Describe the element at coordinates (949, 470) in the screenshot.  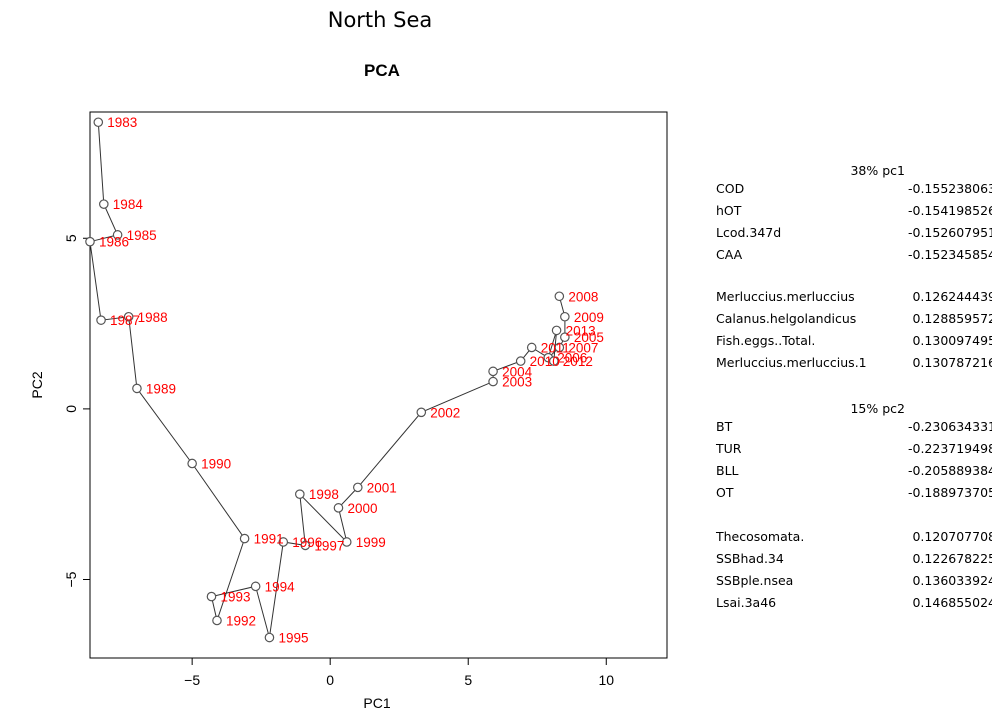
I see `loading-value: -0.205889384` at that location.